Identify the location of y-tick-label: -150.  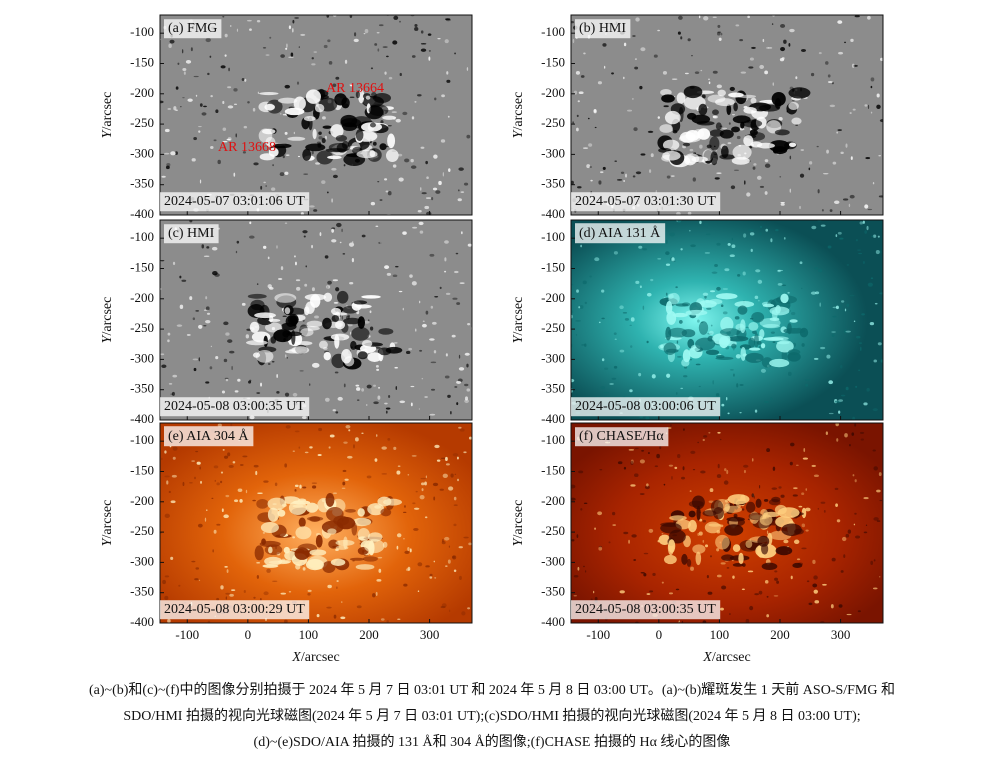
(142, 266).